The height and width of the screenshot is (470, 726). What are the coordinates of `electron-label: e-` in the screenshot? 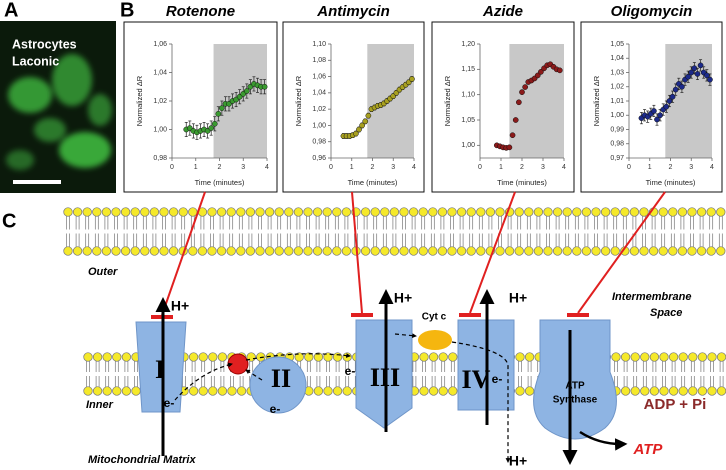 It's located at (350, 371).